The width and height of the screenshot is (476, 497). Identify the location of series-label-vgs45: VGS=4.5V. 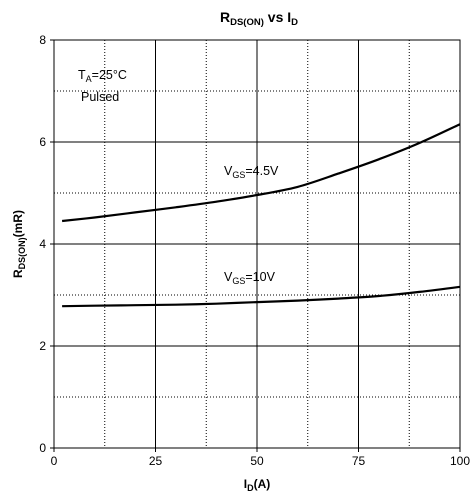
(251, 172).